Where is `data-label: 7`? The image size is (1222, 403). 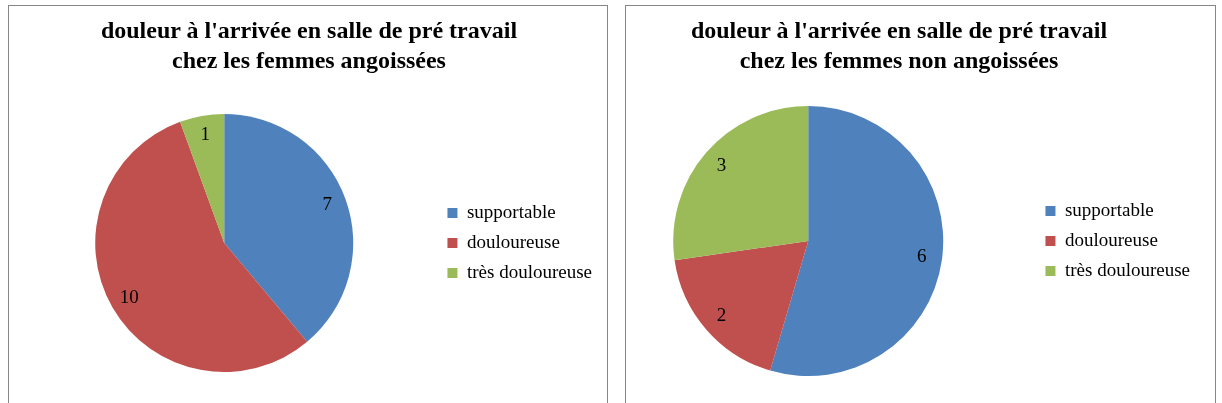
data-label: 7 is located at coordinates (327, 204).